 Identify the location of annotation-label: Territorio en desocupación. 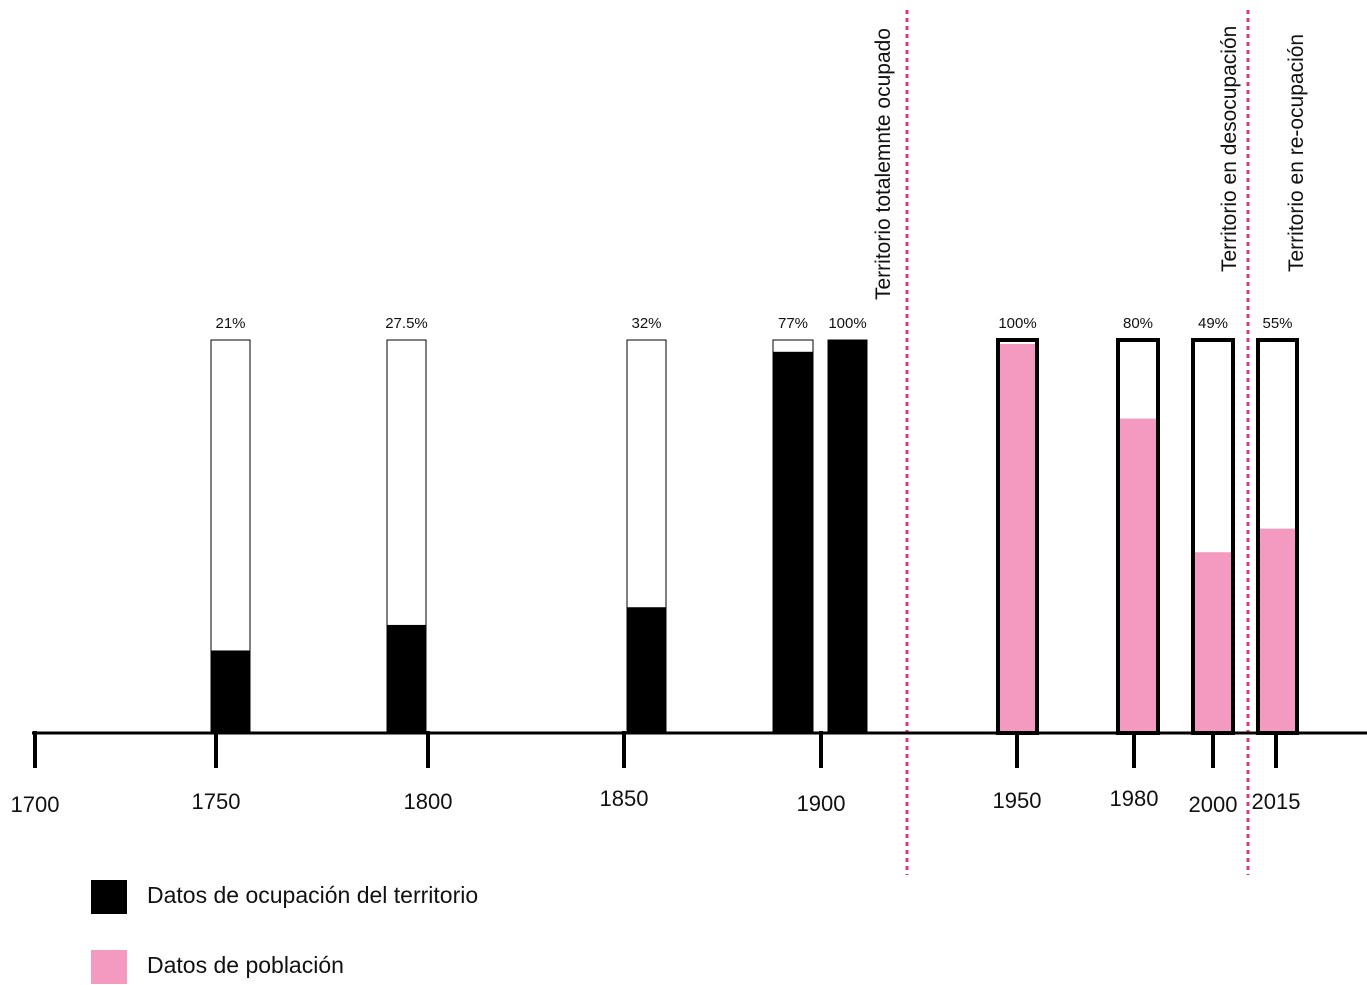
(1229, 149).